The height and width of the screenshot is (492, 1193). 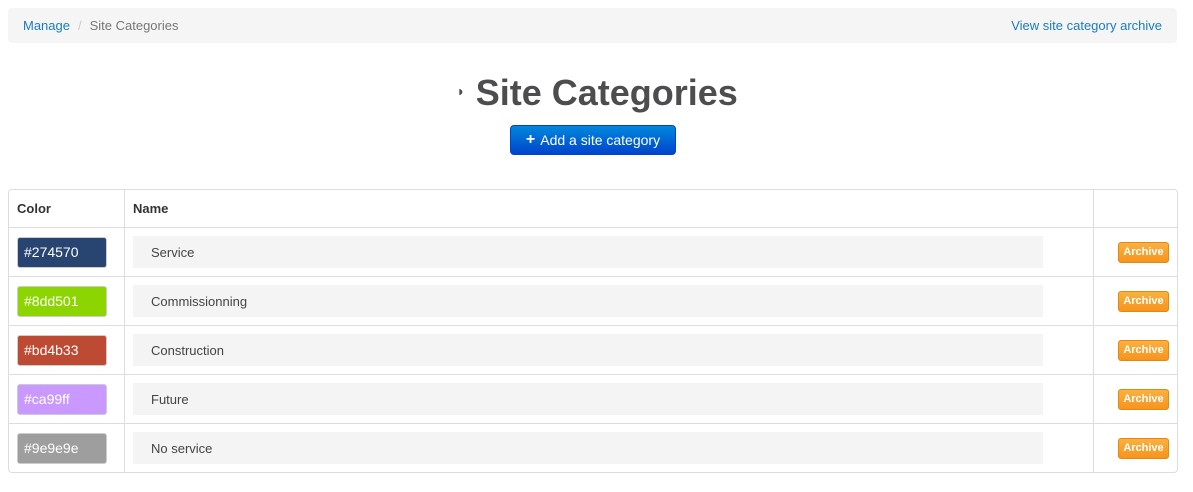 I want to click on color-cell: #274570, so click(x=66, y=251).